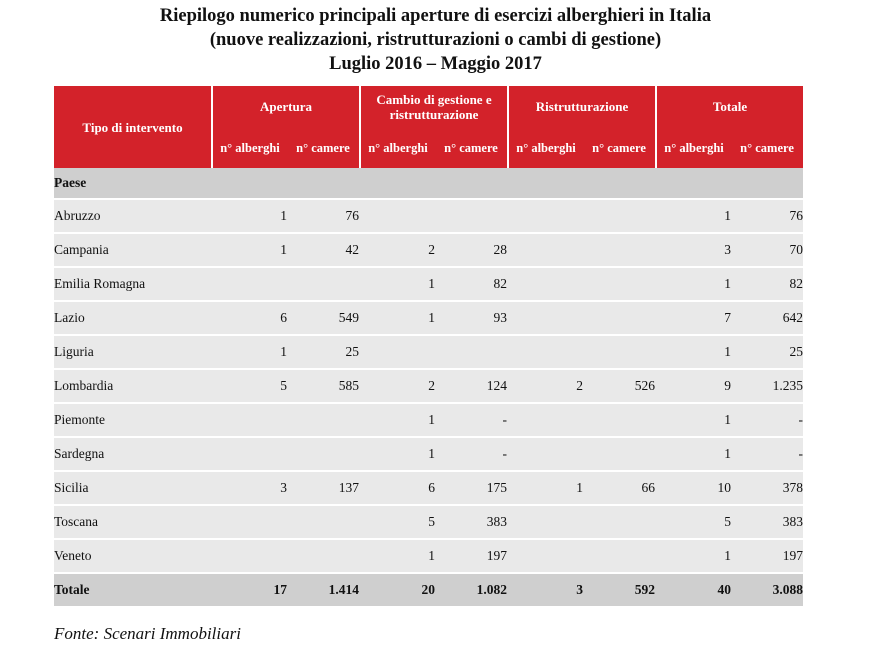  I want to click on cell-alberghi: 7, so click(693, 317).